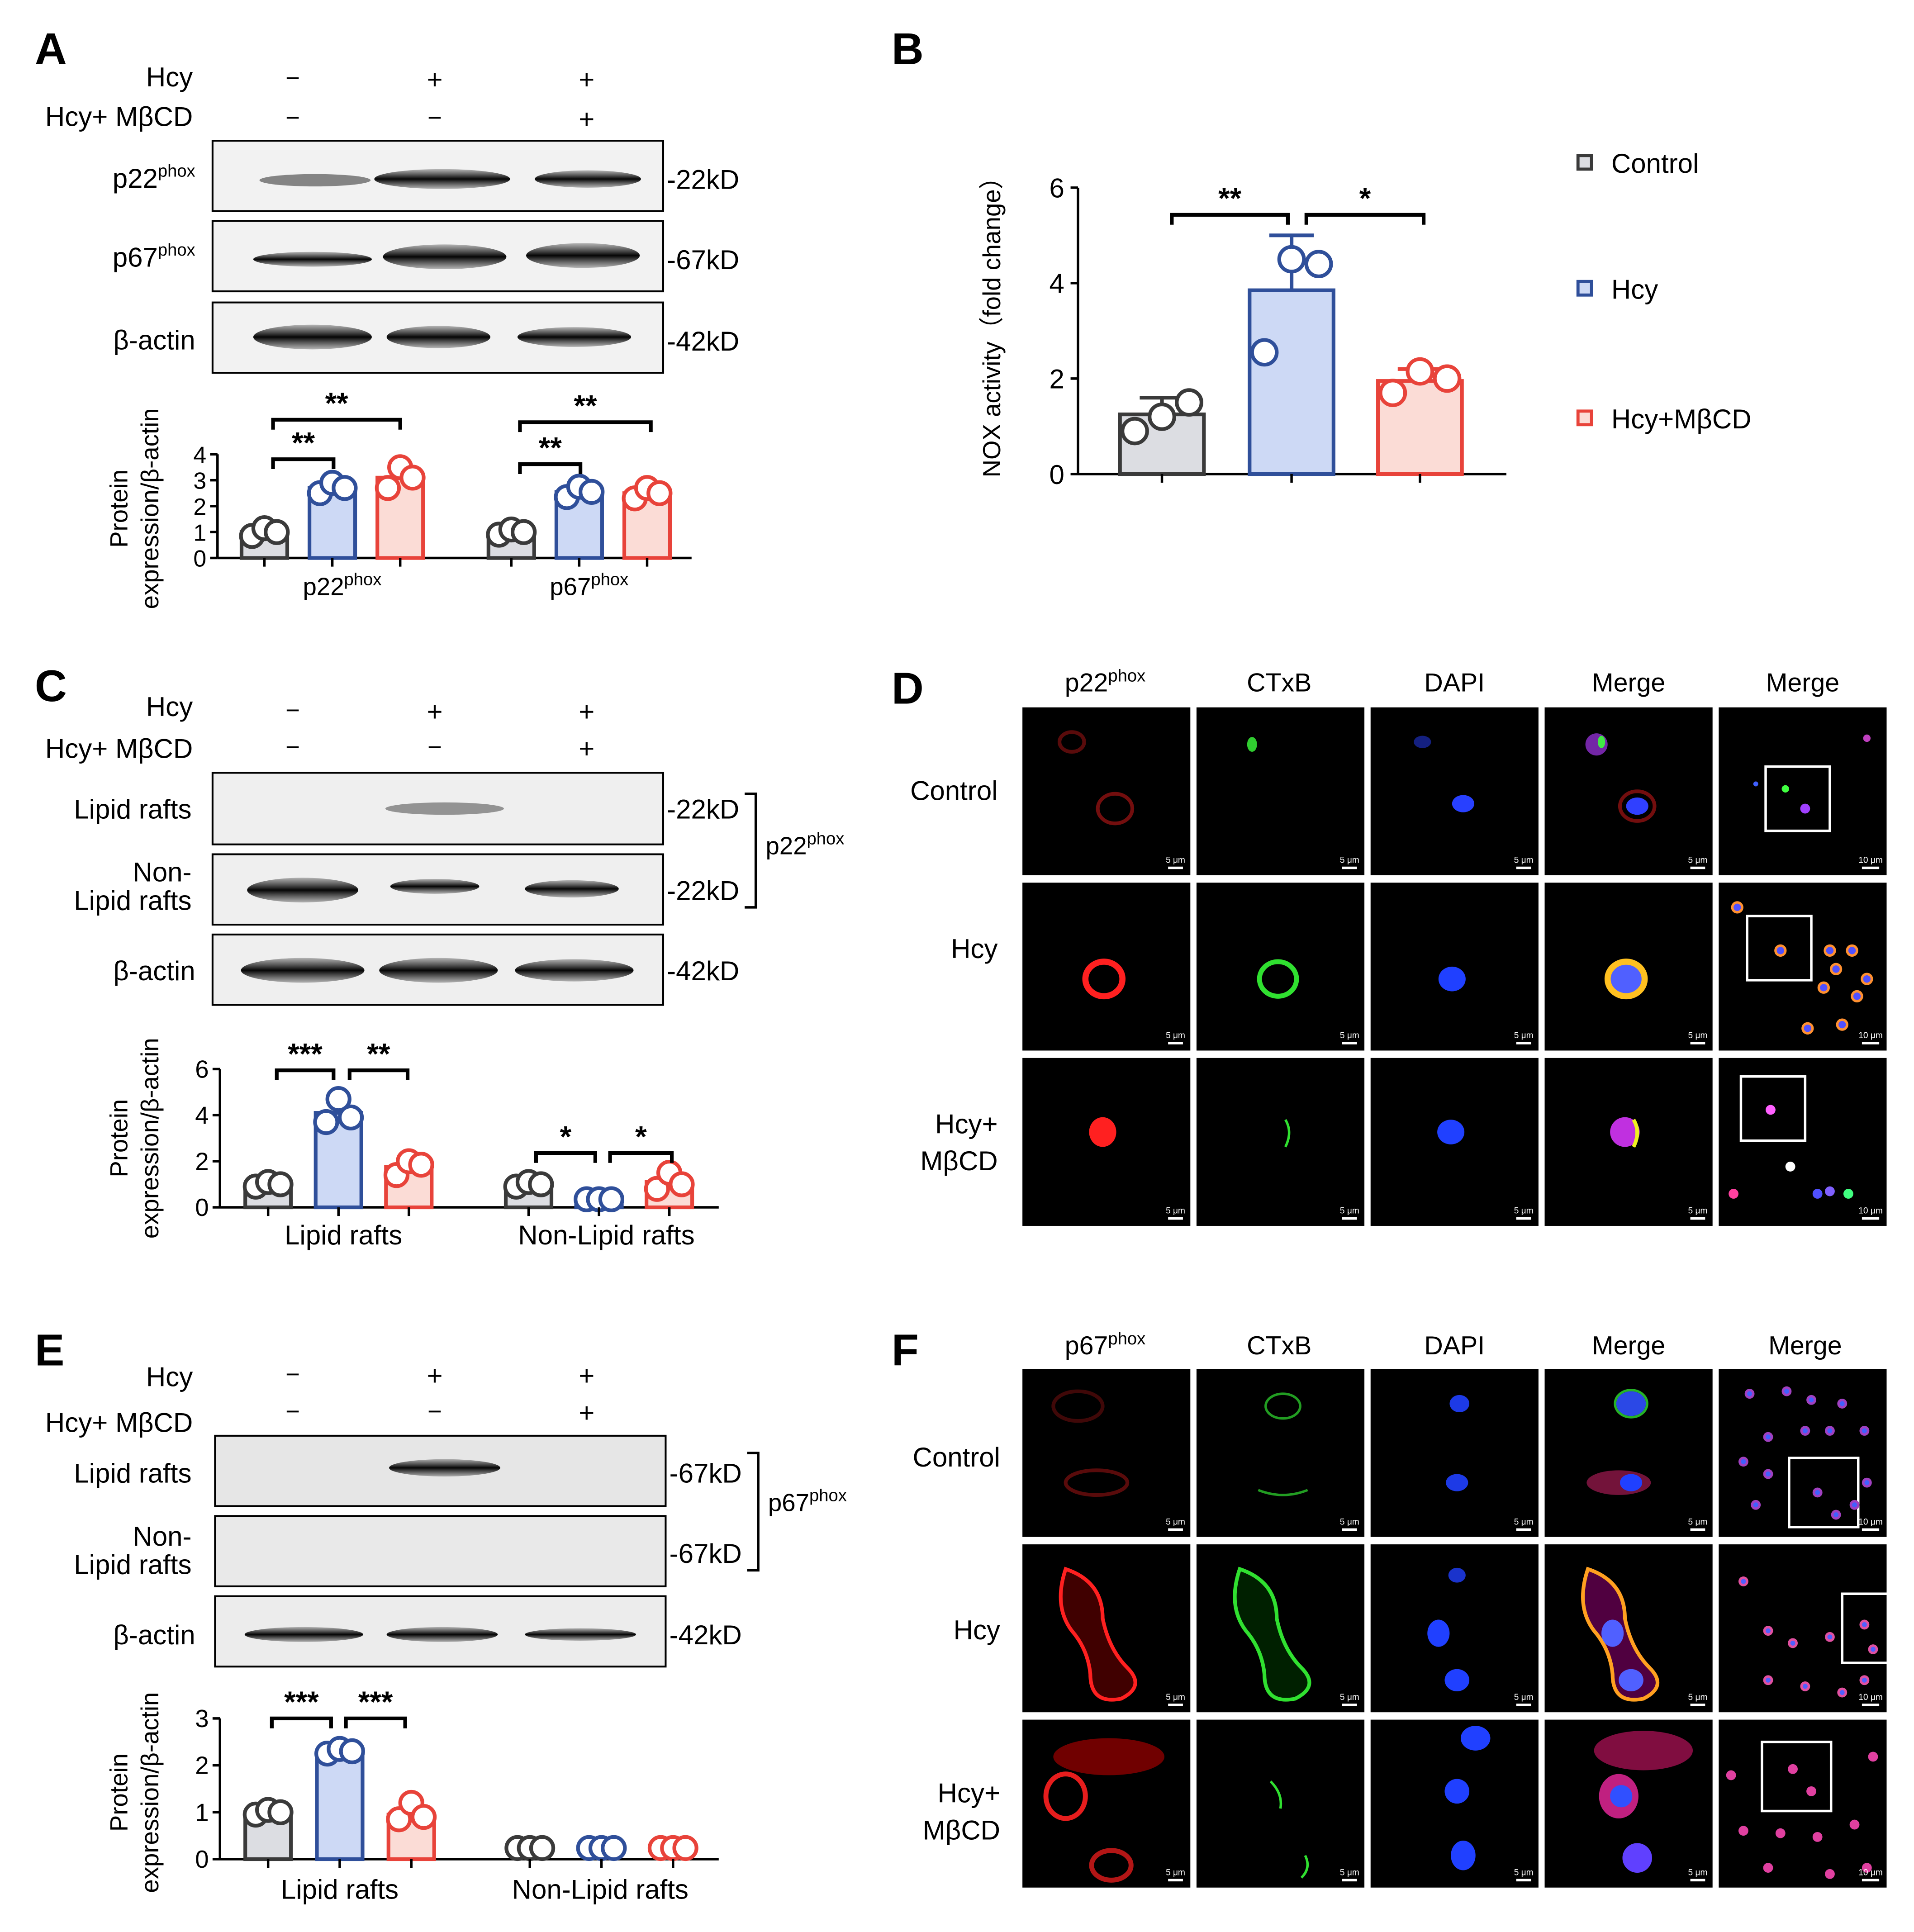 The height and width of the screenshot is (1932, 1914). What do you see at coordinates (807, 1501) in the screenshot?
I see `bracket-label: p67phox` at bounding box center [807, 1501].